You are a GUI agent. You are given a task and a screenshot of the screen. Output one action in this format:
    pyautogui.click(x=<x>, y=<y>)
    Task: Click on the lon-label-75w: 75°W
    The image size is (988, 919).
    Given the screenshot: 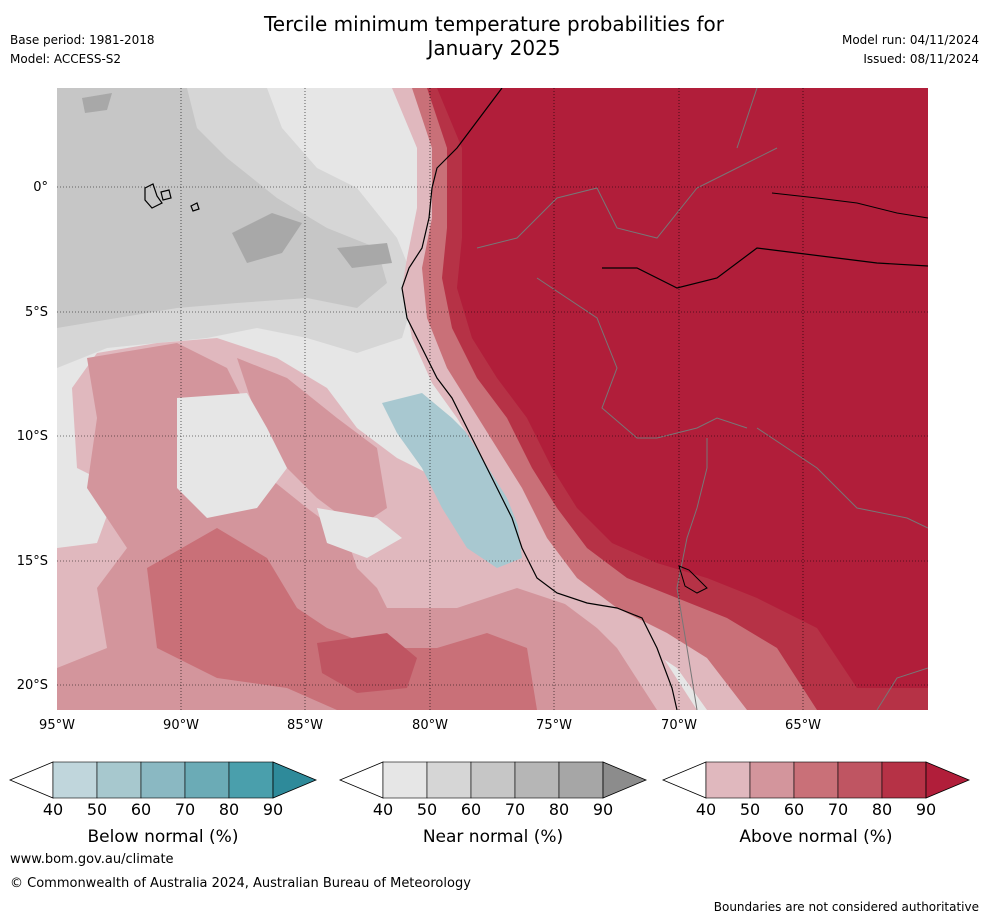 What is the action you would take?
    pyautogui.click(x=554, y=725)
    